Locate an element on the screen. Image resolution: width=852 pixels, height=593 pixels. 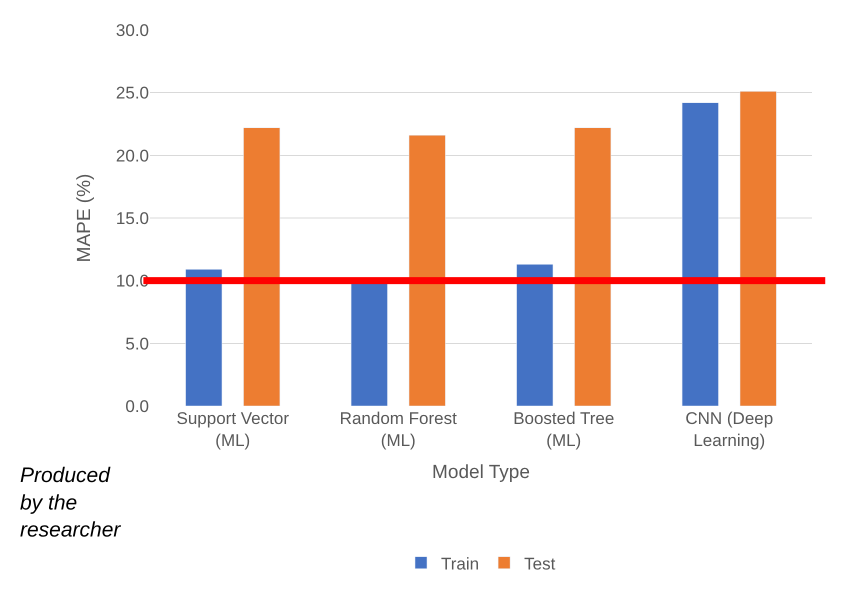
x-tick-label: Boosted Tree (ML) is located at coordinates (563, 429).